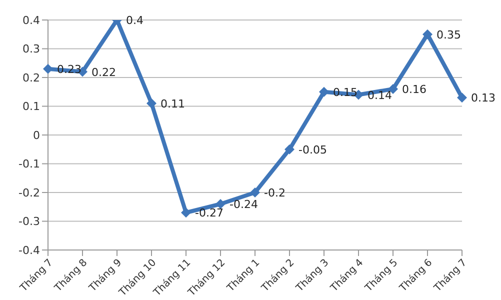 This screenshot has height=300, width=501. I want to click on y-tick-label: -0.1, so click(29, 164).